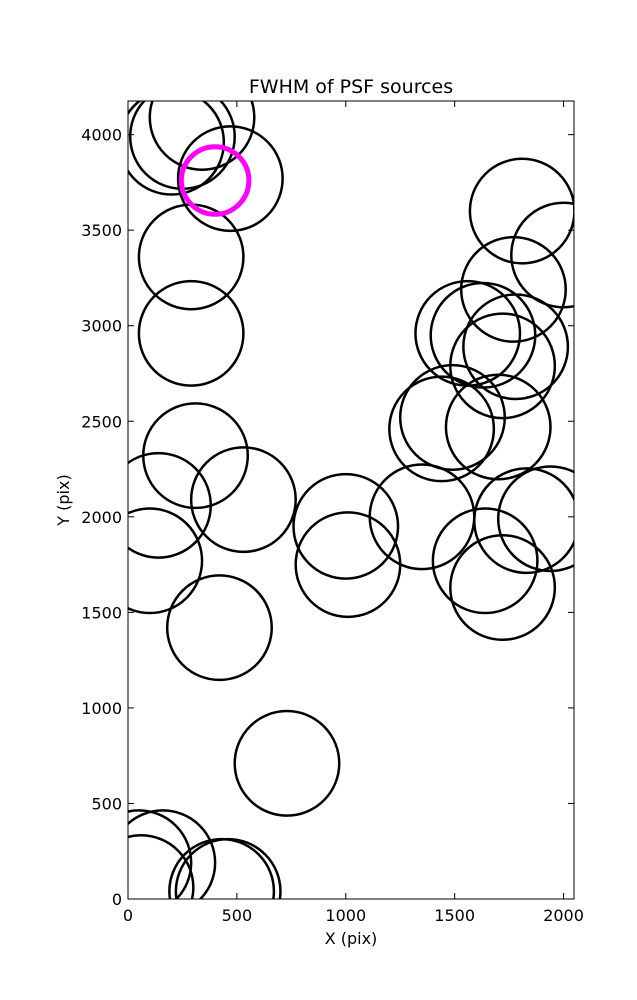  I want to click on x-tick-label: 0, so click(128, 915).